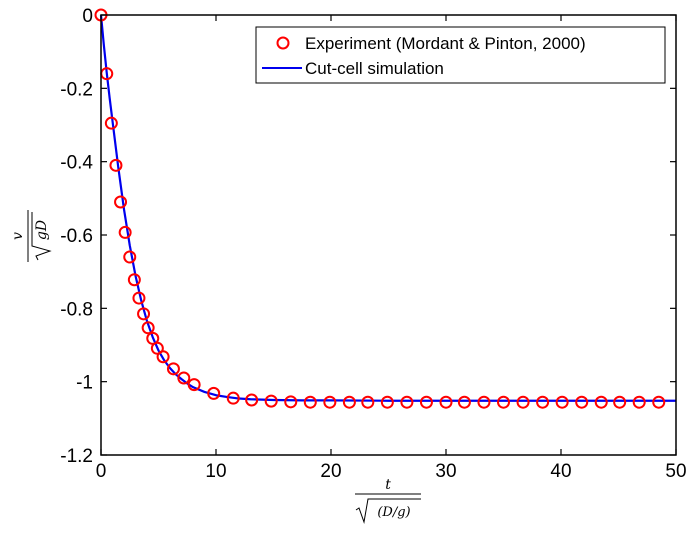 The width and height of the screenshot is (690, 534). I want to click on x-tick-label: 10, so click(215, 471).